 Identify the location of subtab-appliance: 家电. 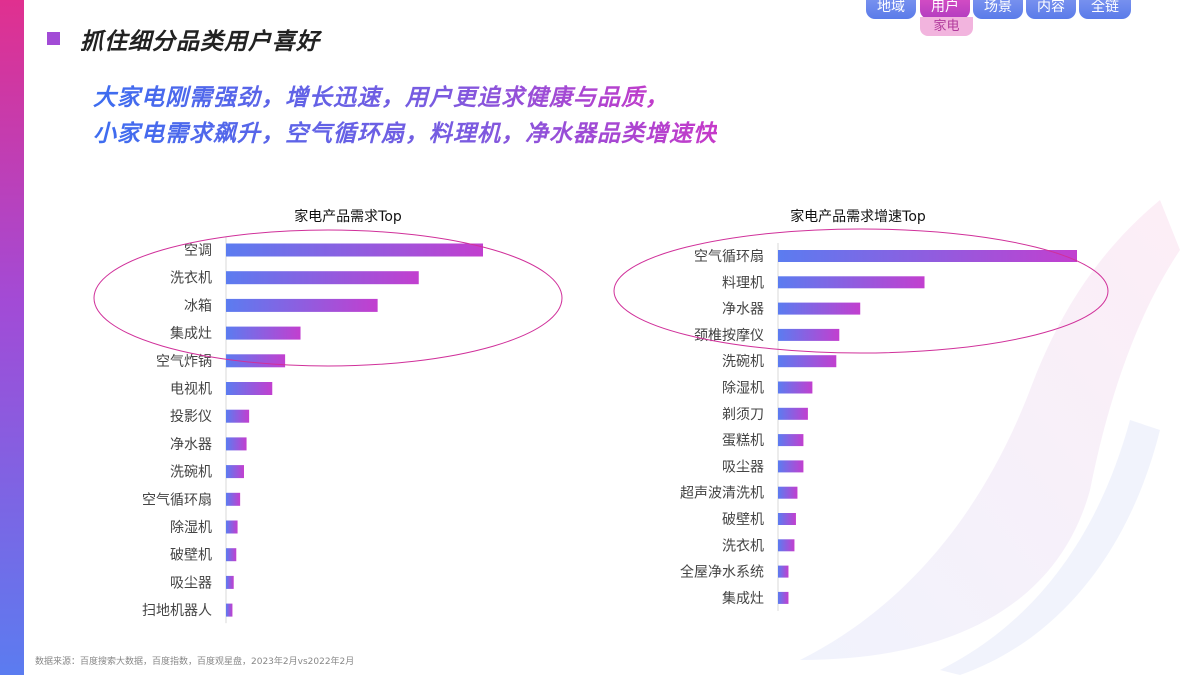
(946, 26).